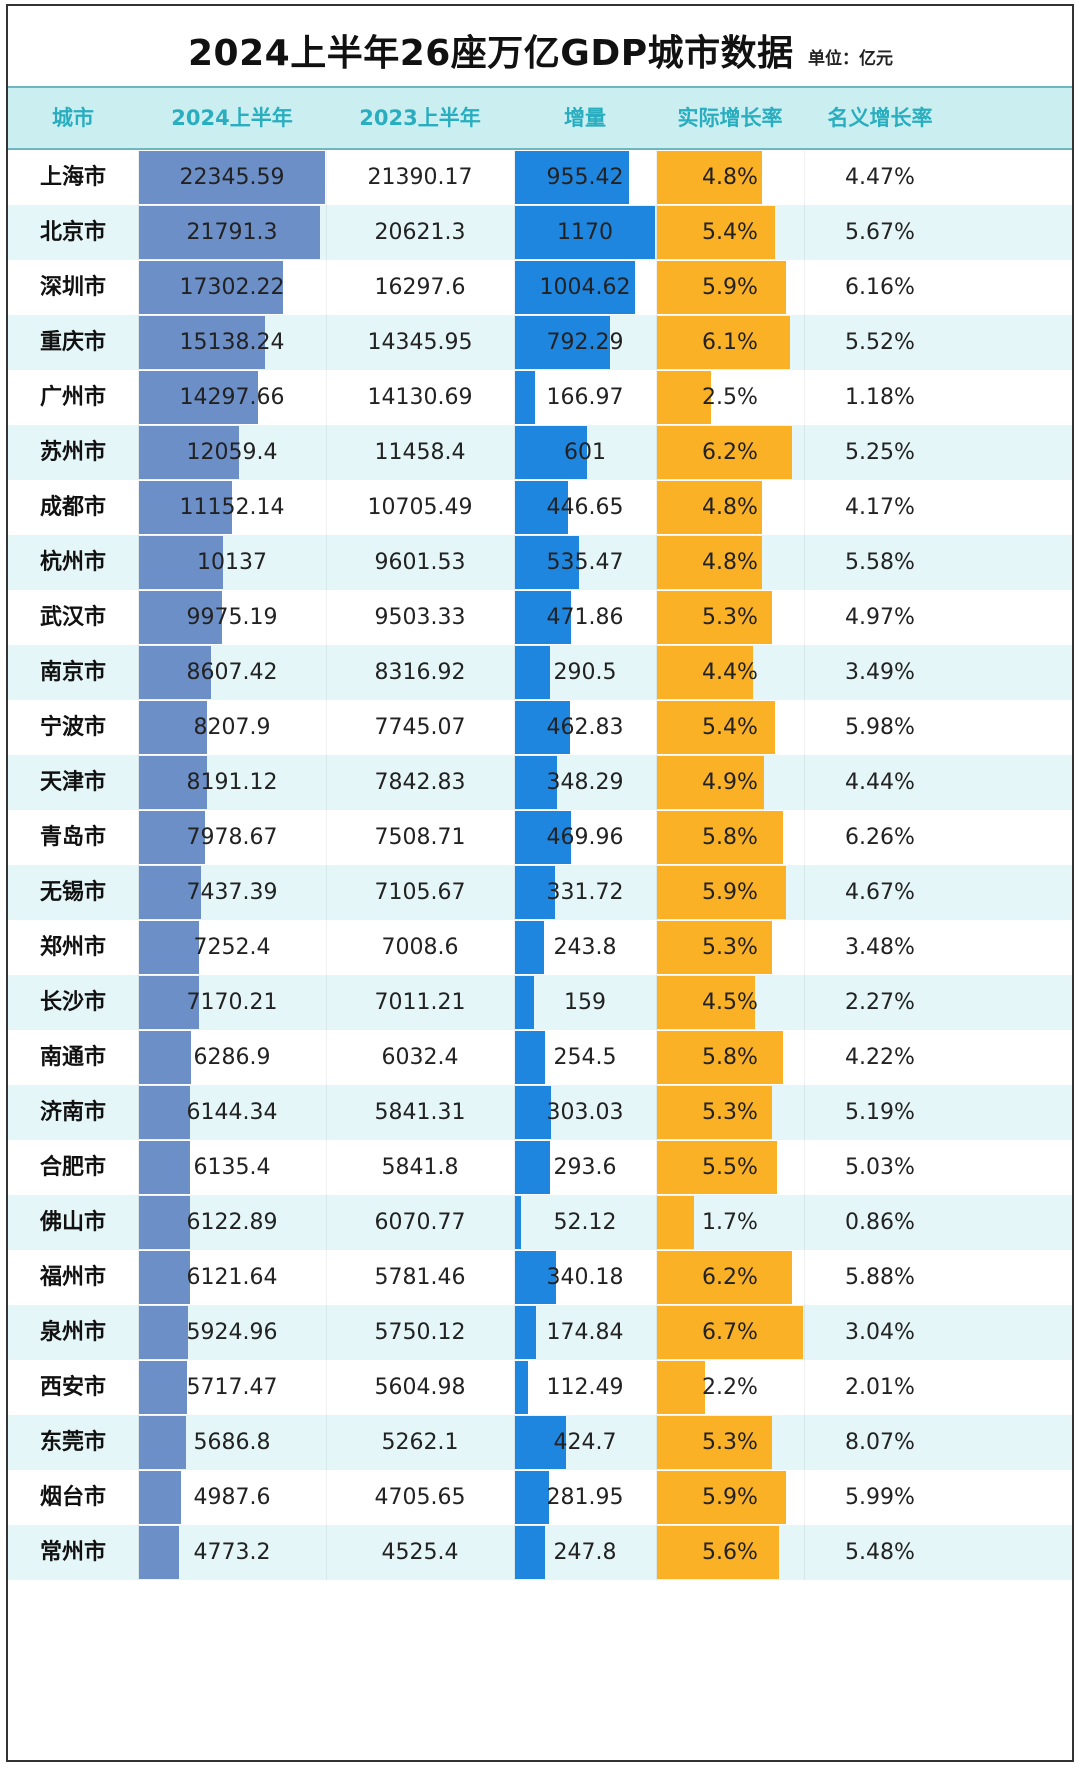  I want to click on gdp-2023h1-value: 20621.3, so click(420, 232).